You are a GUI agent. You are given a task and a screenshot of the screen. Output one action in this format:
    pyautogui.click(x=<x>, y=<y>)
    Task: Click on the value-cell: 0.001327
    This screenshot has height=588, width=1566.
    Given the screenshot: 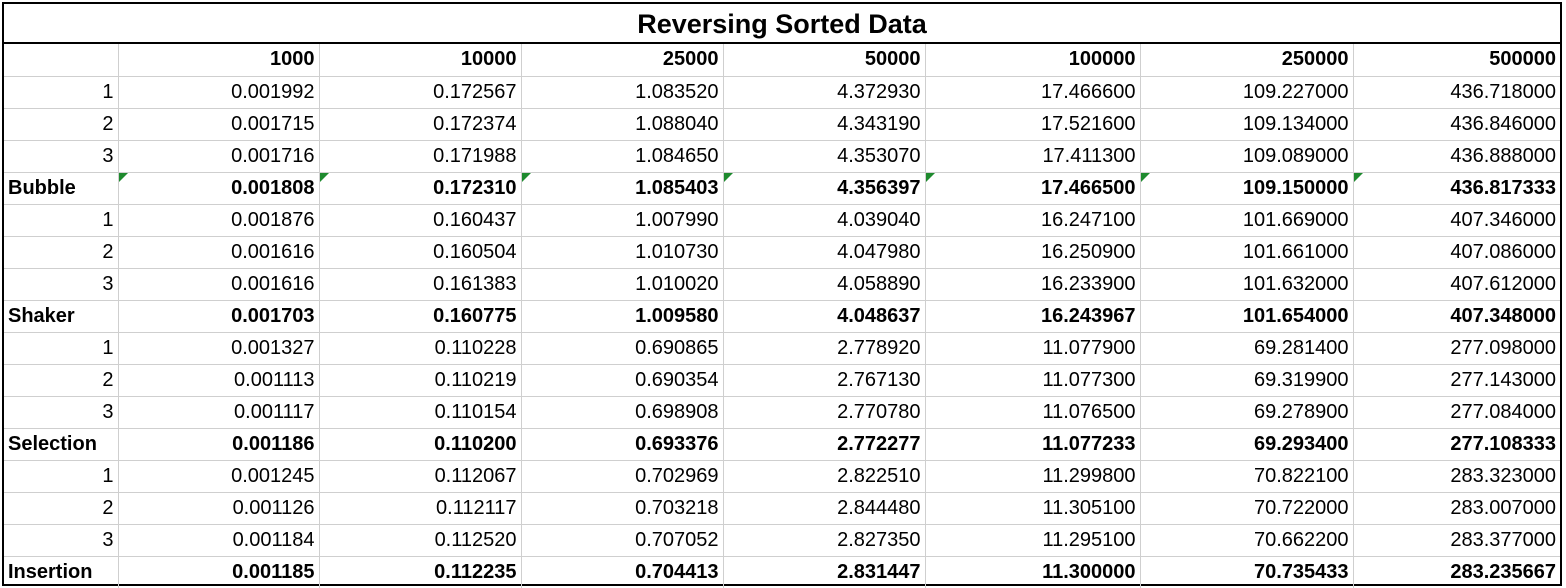 What is the action you would take?
    pyautogui.click(x=219, y=348)
    